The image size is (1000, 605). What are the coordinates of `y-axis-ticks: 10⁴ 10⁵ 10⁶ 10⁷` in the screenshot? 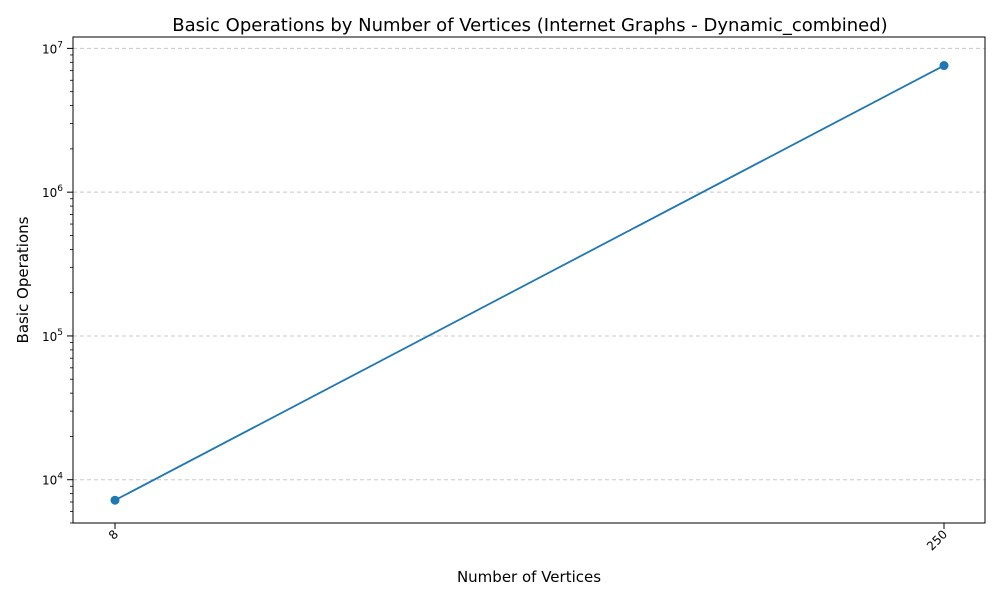 It's located at (57, 282).